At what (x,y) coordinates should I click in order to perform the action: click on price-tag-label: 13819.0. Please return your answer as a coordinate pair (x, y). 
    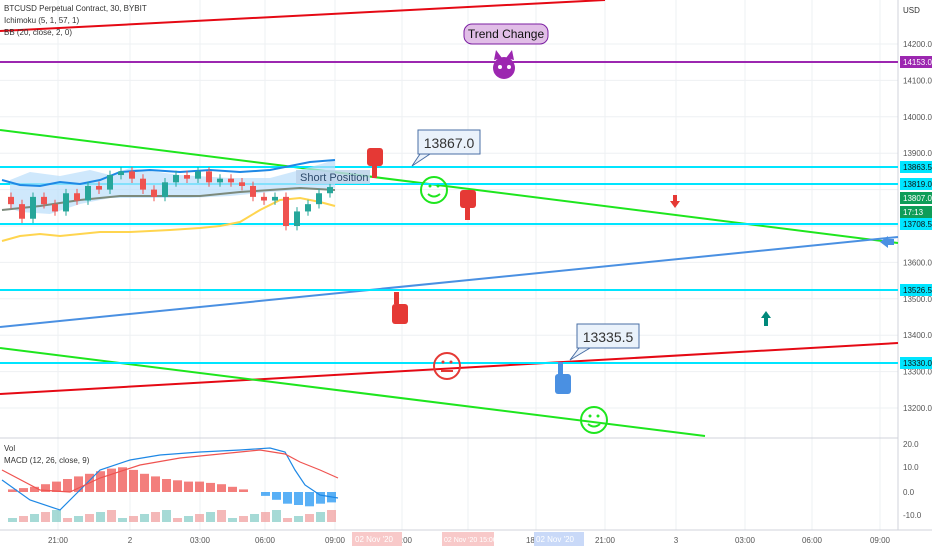
    Looking at the image, I should click on (917, 184).